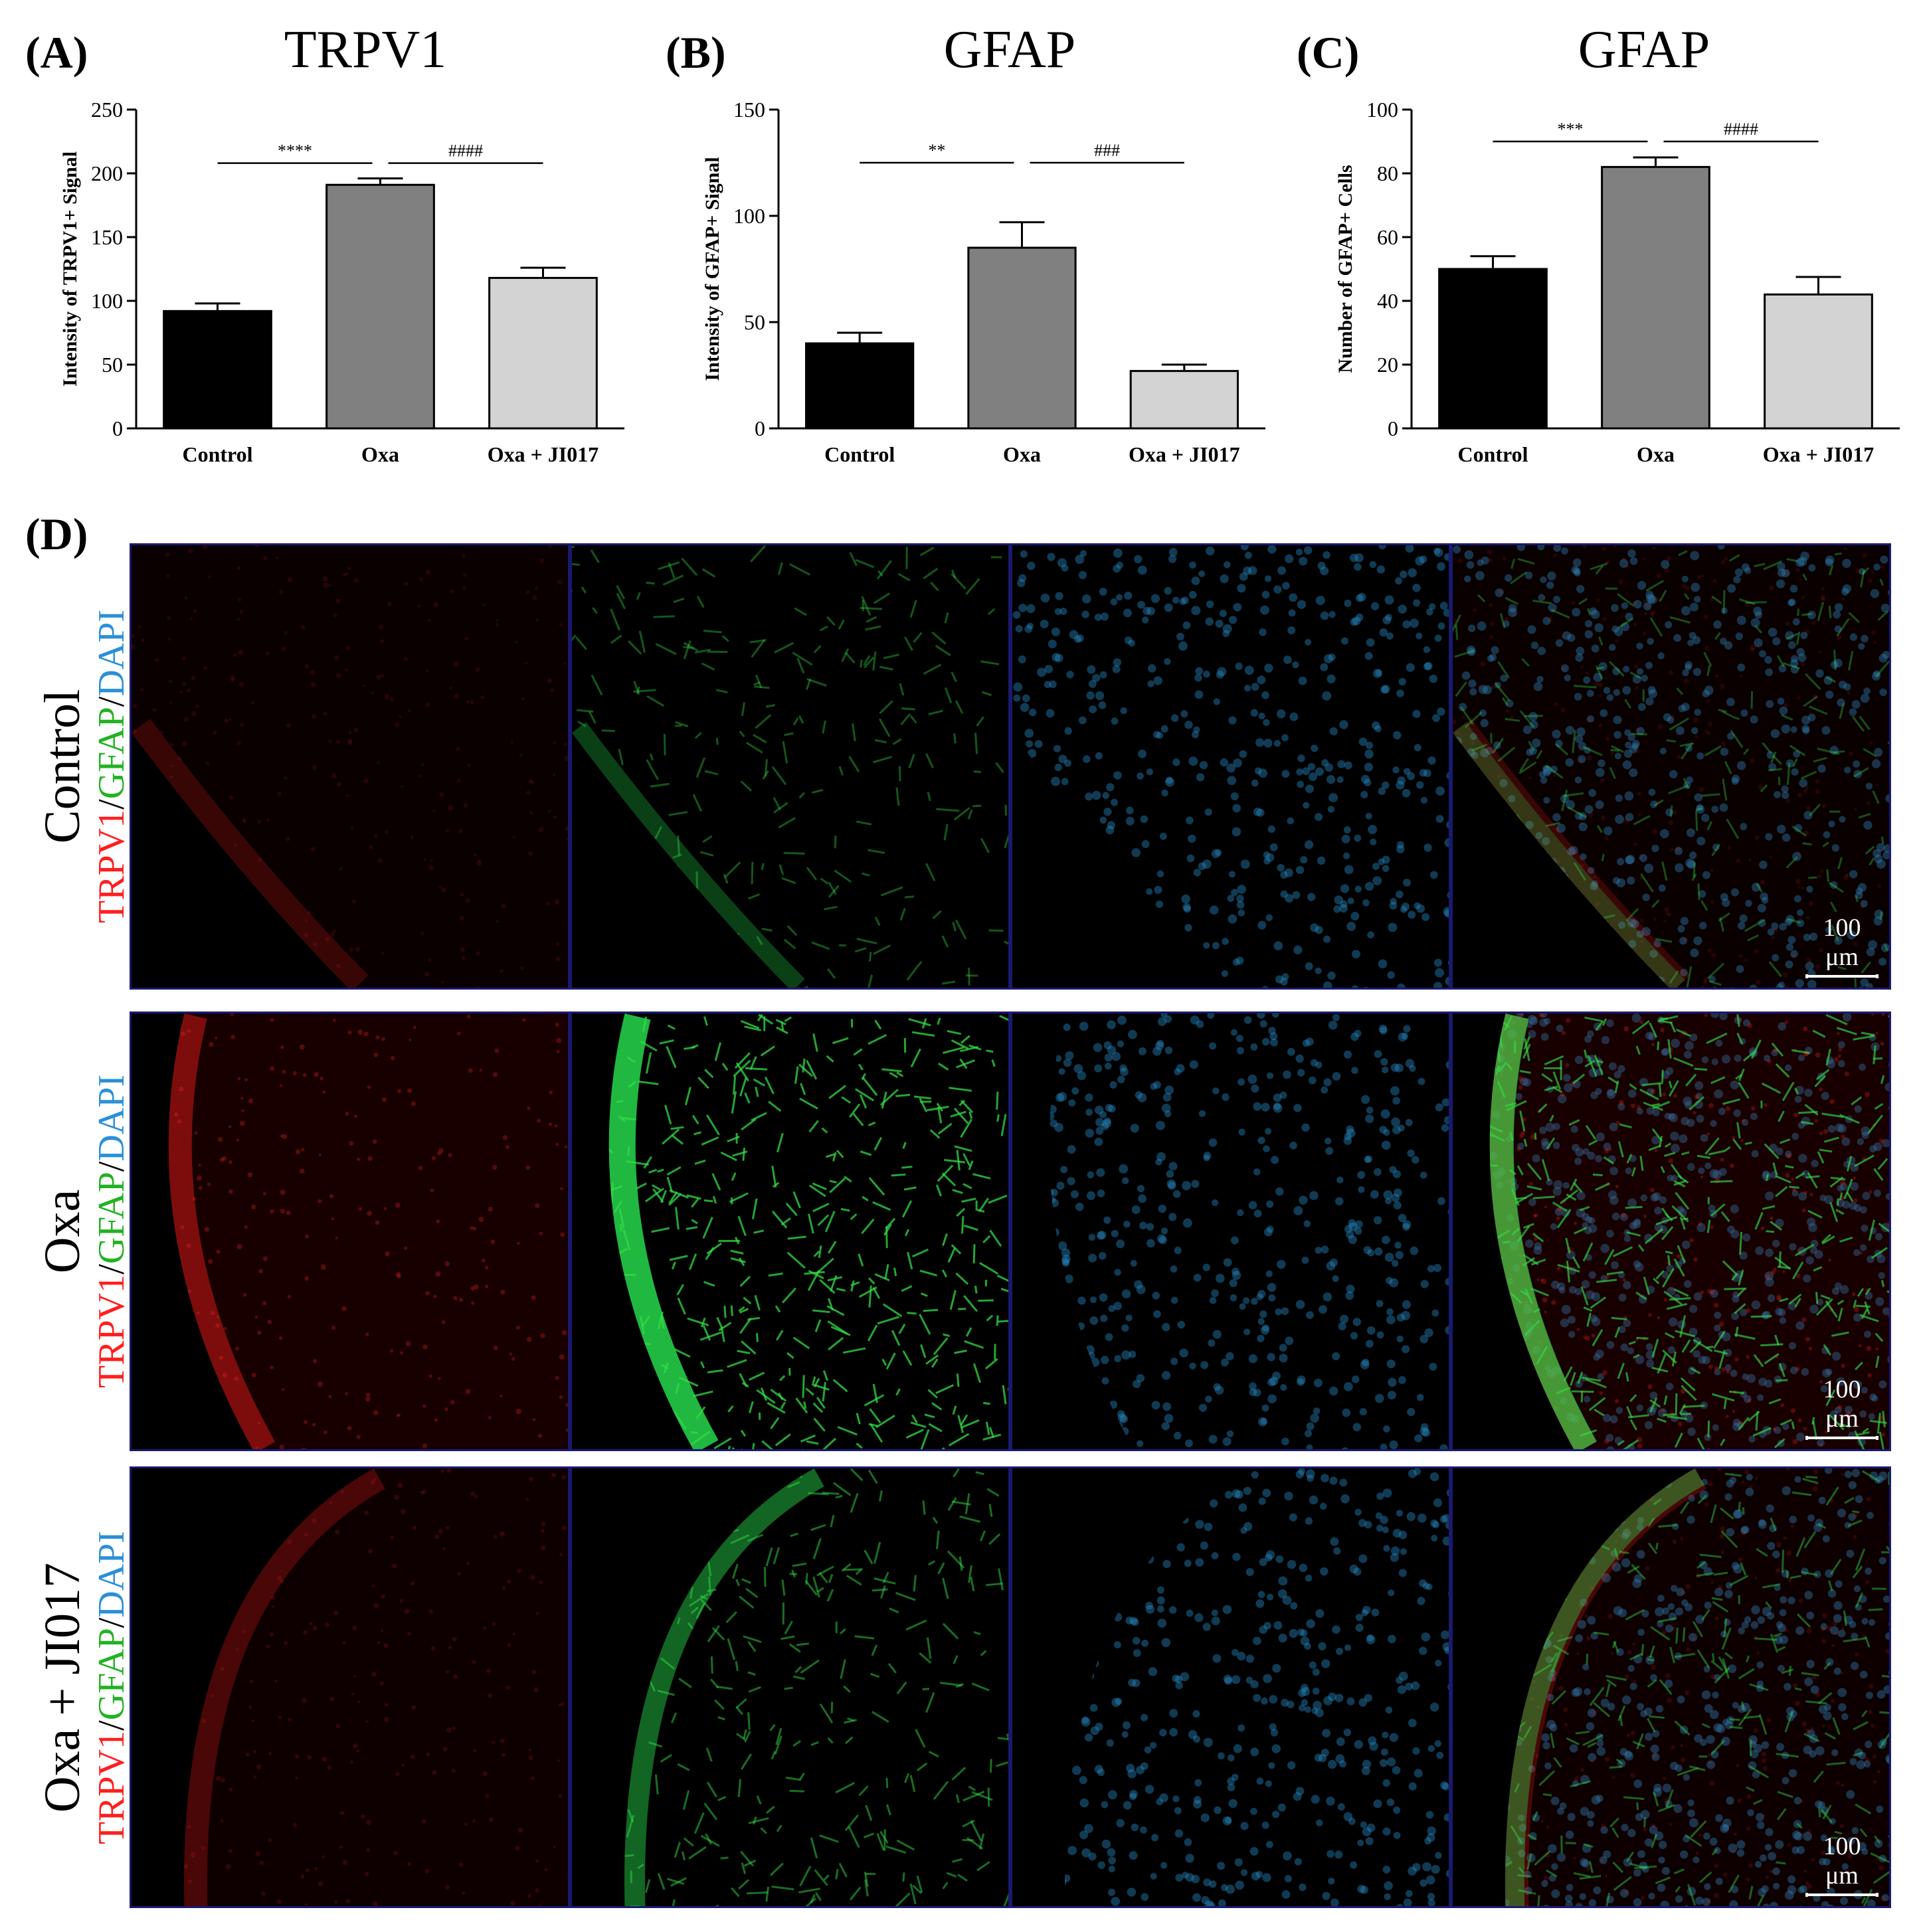 This screenshot has height=1932, width=1921. Describe the element at coordinates (1107, 150) in the screenshot. I see `significance-label: ###` at that location.